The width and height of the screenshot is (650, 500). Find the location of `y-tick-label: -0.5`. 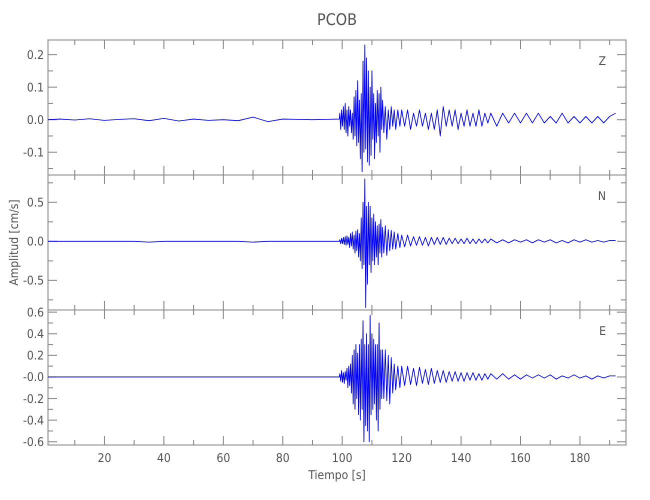

y-tick-label: -0.5 is located at coordinates (33, 281).